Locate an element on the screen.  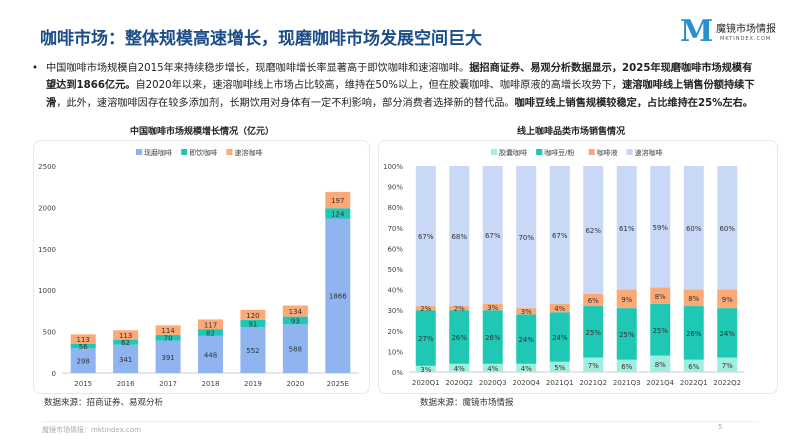
y-tick-label: 80% is located at coordinates (395, 208).